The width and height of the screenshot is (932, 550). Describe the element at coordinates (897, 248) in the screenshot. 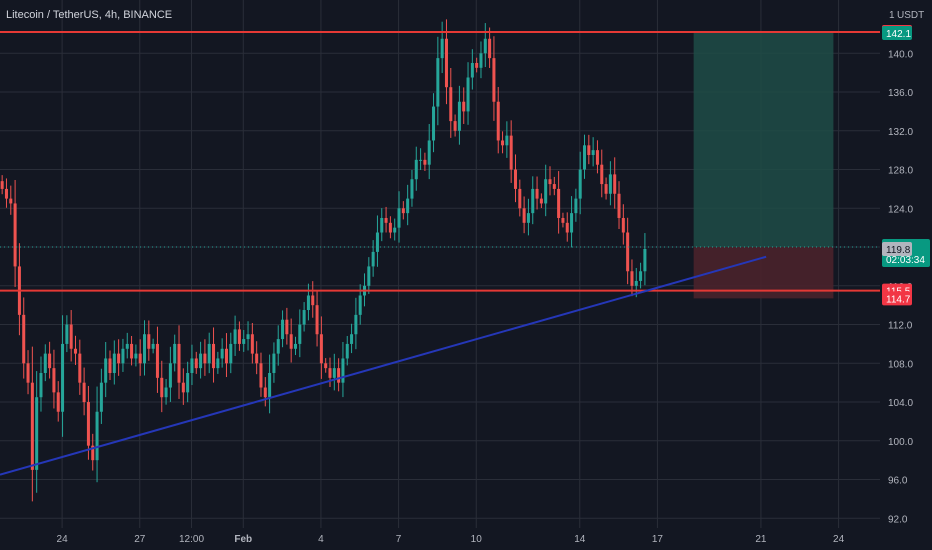

I see `last-price-badge-bg` at that location.